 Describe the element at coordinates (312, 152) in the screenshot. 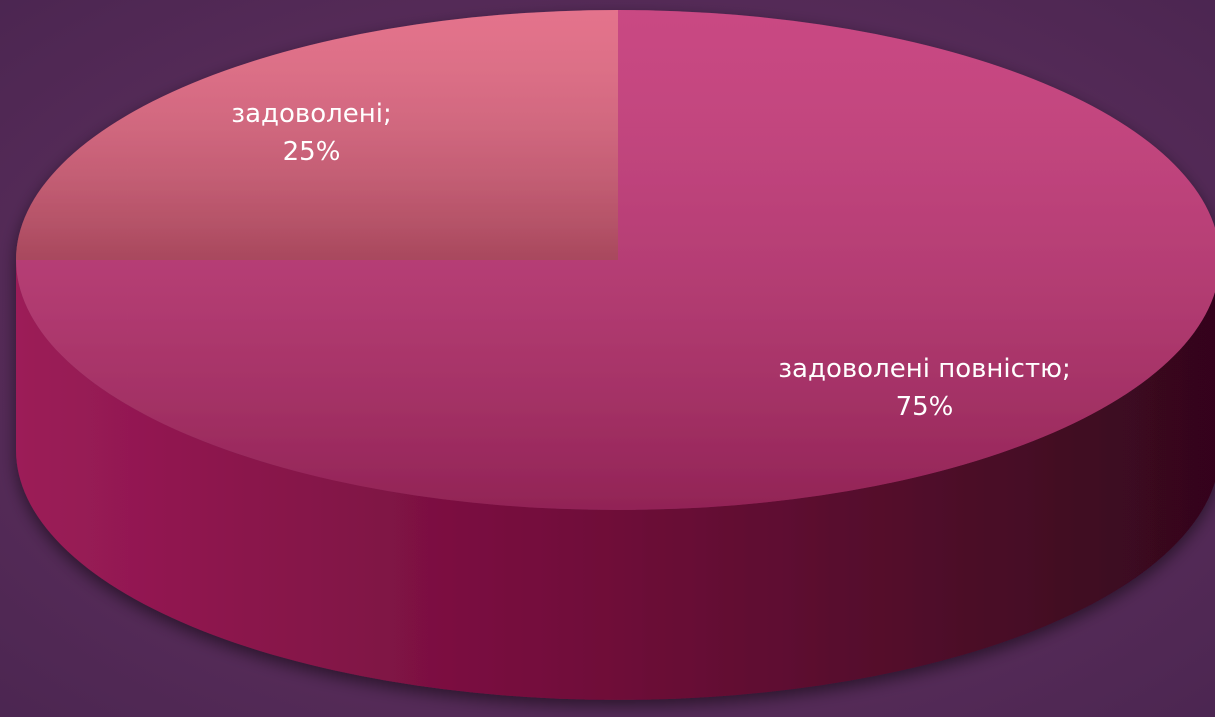

I see `value-label: 25%` at that location.